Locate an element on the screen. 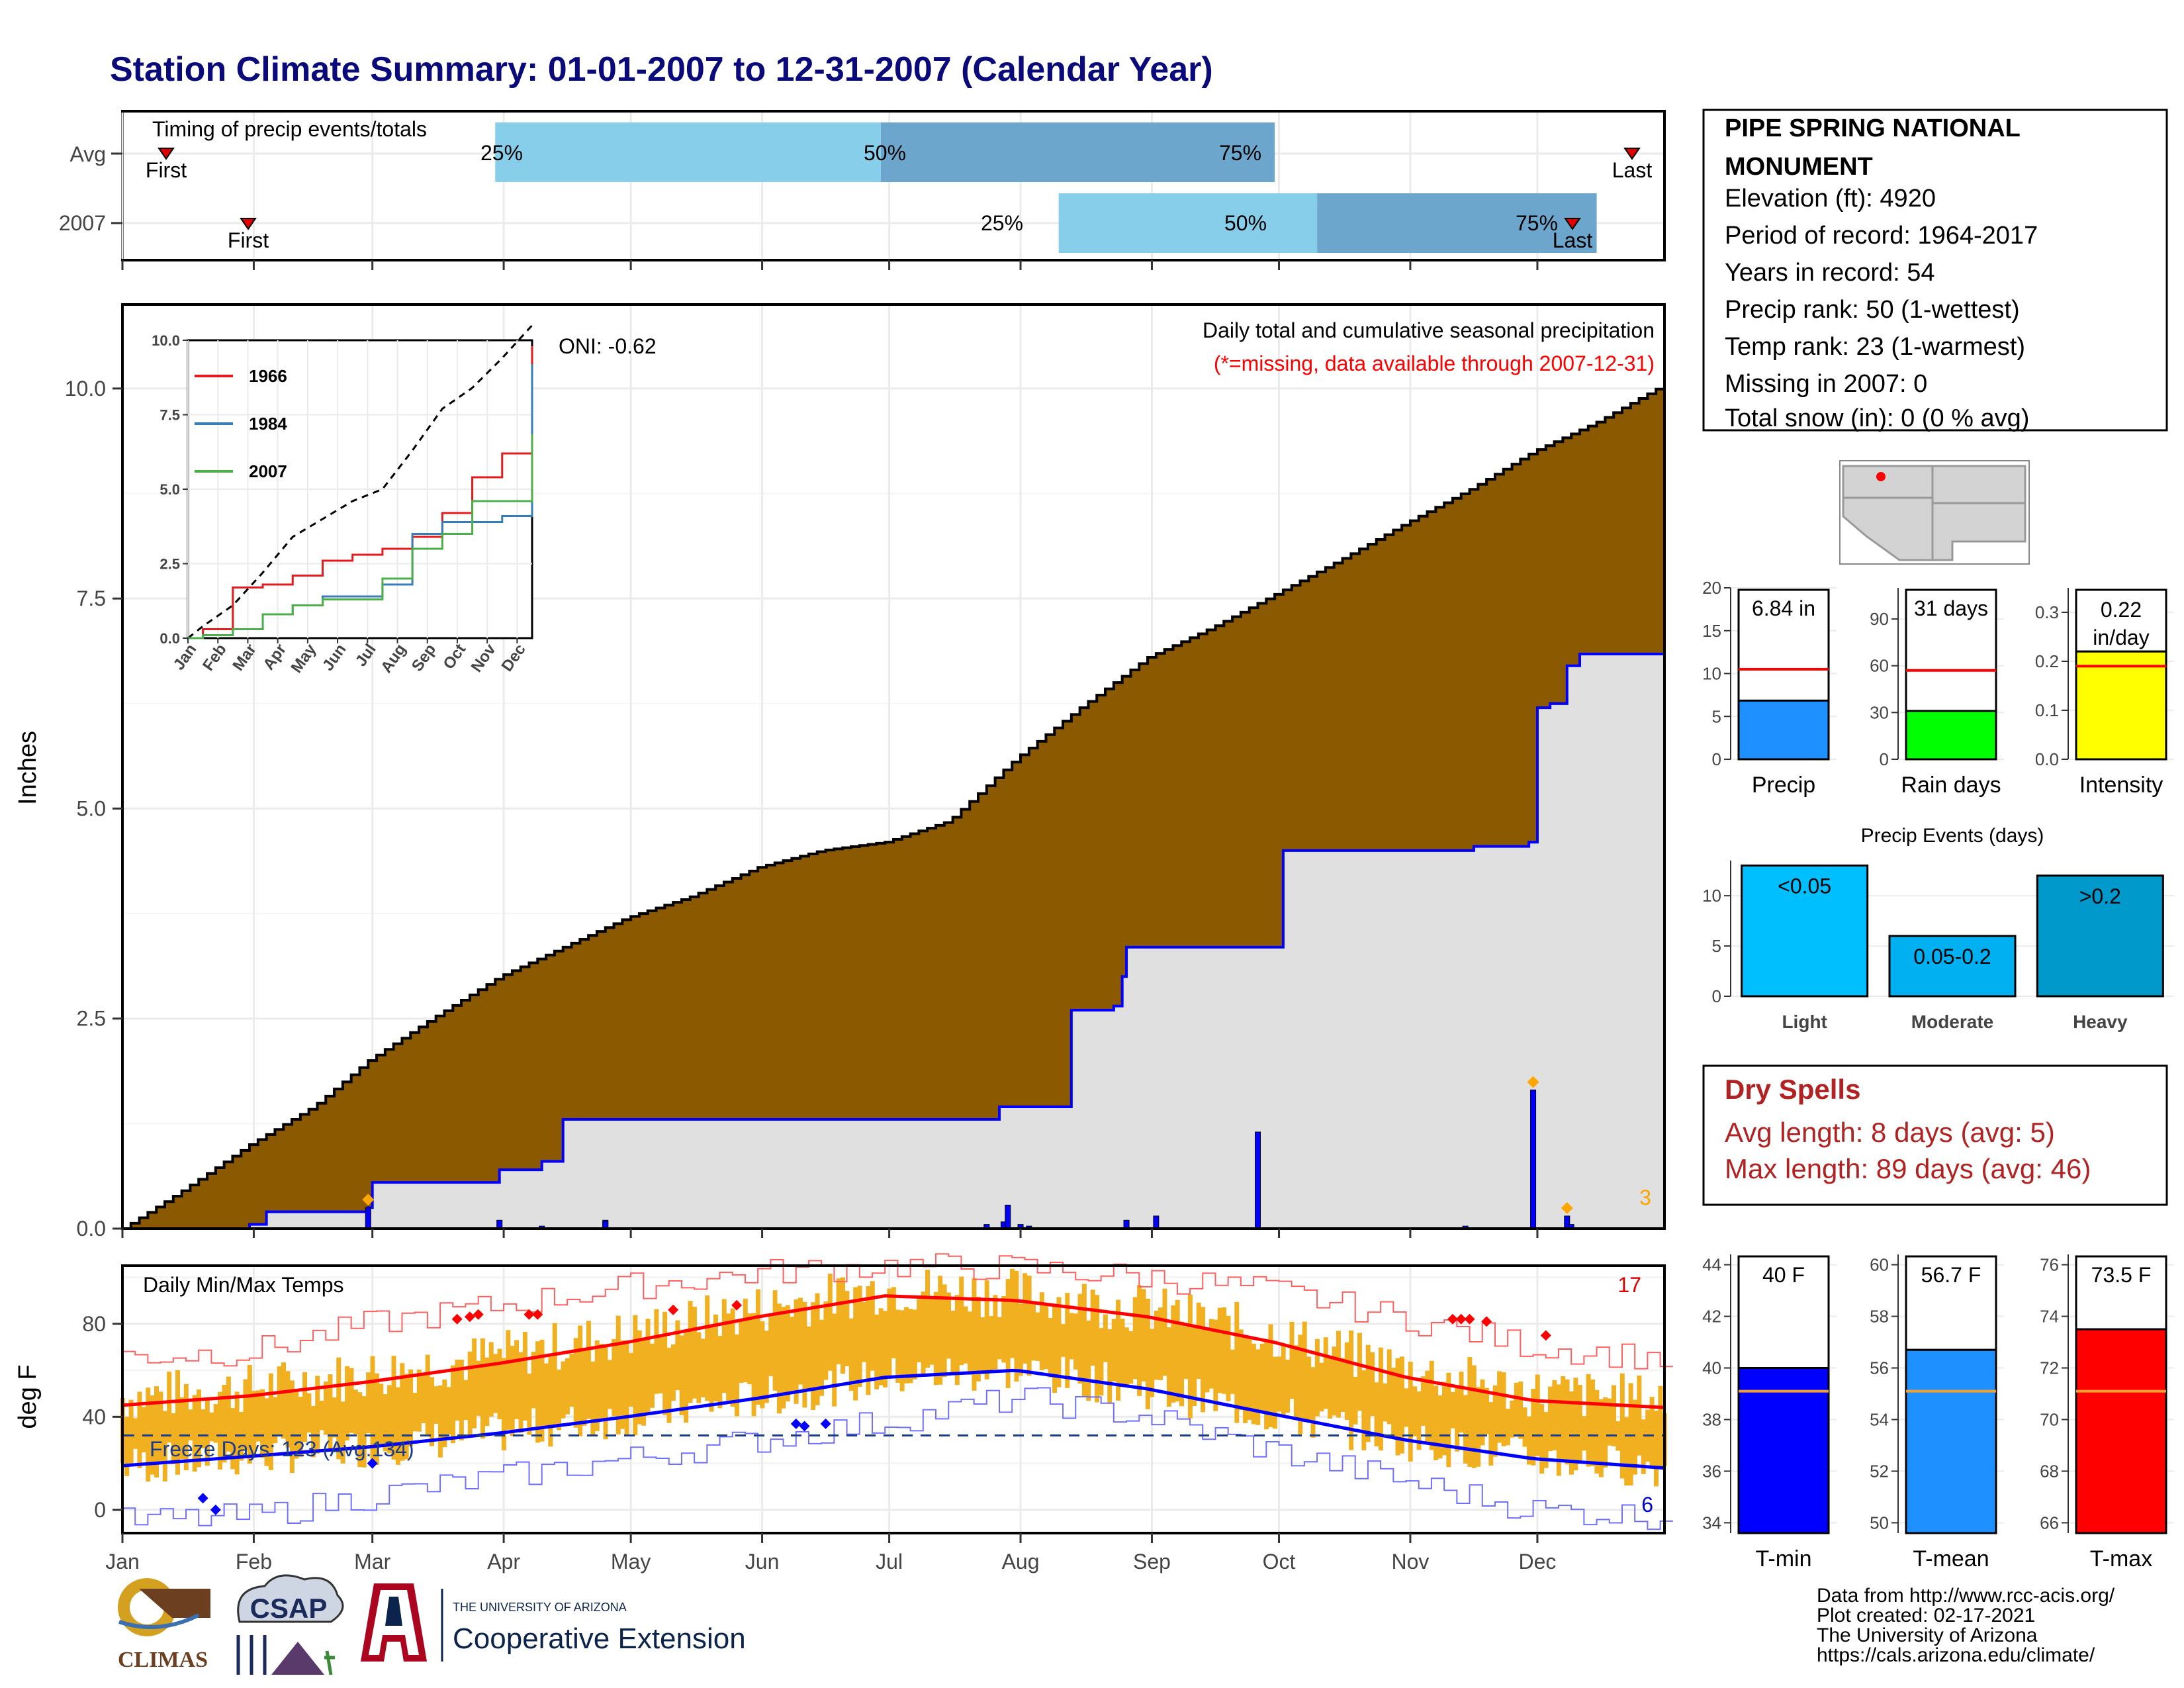 This screenshot has height=1688, width=2184. bar-ytick-label: 20 is located at coordinates (1712, 588).